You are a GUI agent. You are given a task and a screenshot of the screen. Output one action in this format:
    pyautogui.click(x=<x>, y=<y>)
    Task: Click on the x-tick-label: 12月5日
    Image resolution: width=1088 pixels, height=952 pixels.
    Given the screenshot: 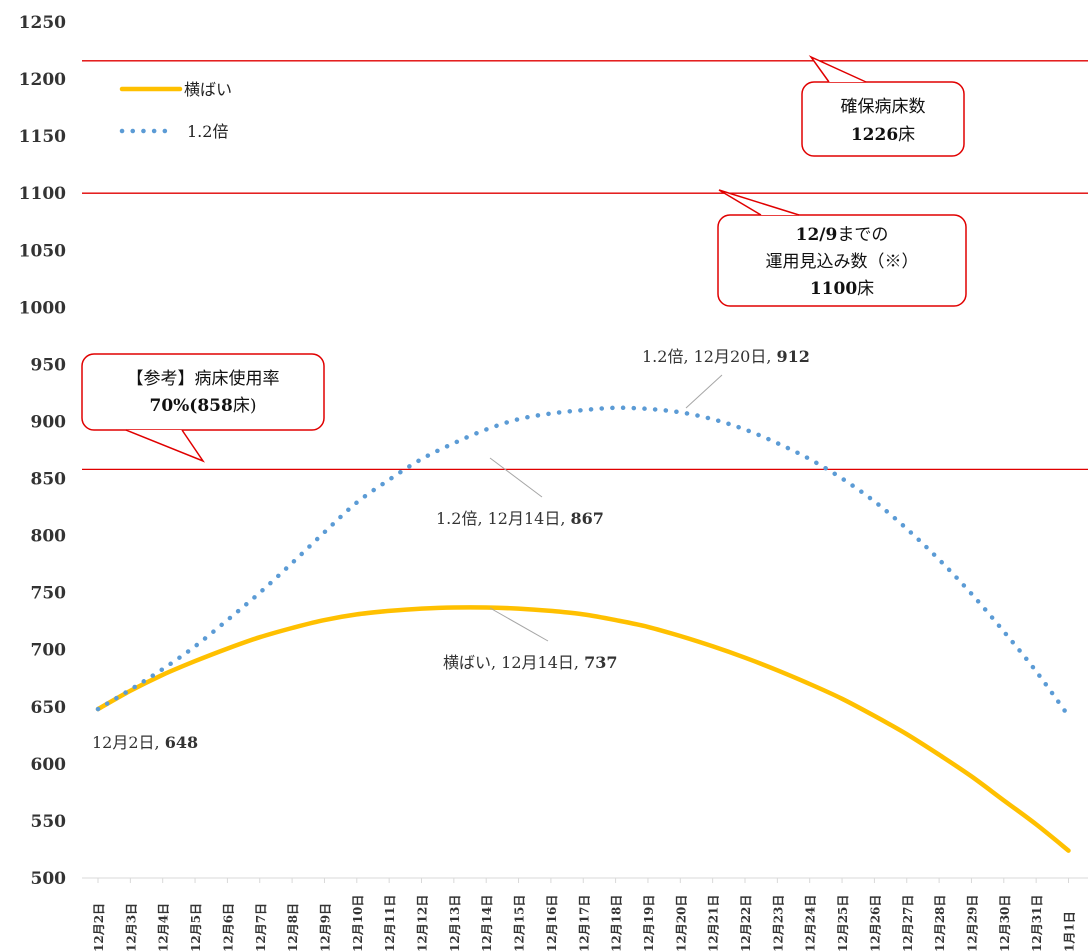 What is the action you would take?
    pyautogui.click(x=196, y=927)
    